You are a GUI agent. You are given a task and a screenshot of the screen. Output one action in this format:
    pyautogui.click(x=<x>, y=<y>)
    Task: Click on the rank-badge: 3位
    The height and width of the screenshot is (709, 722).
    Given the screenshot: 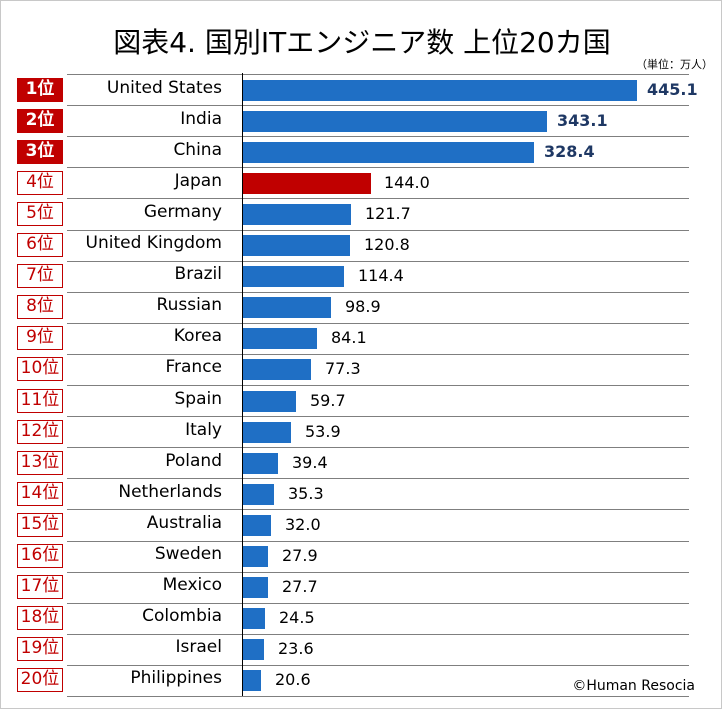 What is the action you would take?
    pyautogui.click(x=40, y=152)
    